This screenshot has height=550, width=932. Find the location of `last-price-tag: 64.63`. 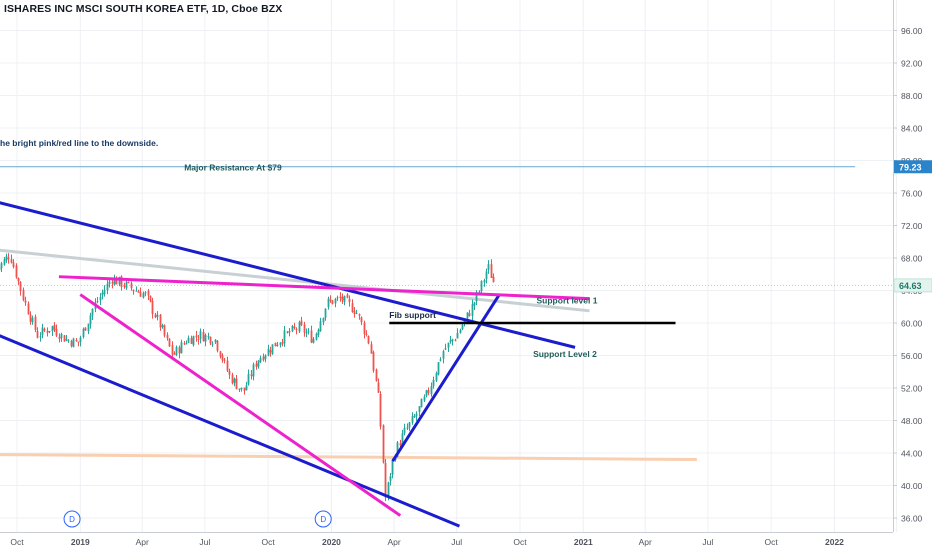

last-price-tag: 64.63 is located at coordinates (910, 286).